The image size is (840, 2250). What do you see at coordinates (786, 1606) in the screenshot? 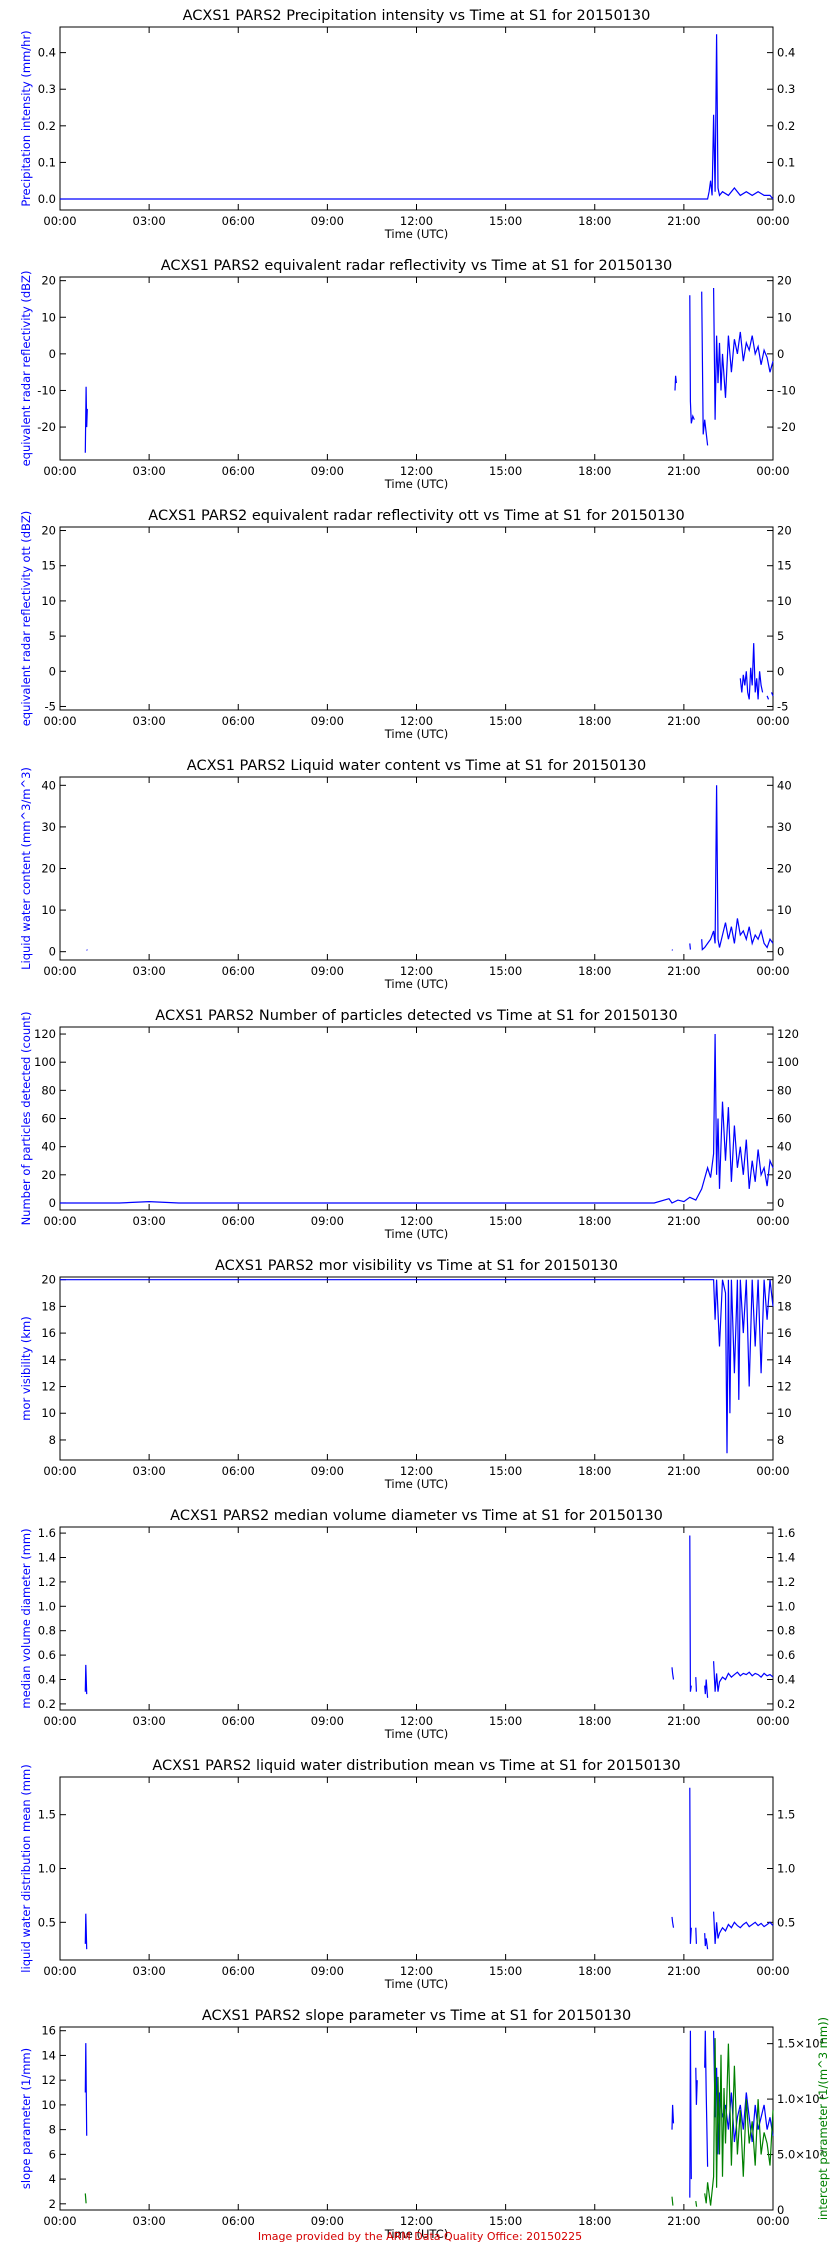
I see `y-tick-label-right: 1.0` at bounding box center [786, 1606].